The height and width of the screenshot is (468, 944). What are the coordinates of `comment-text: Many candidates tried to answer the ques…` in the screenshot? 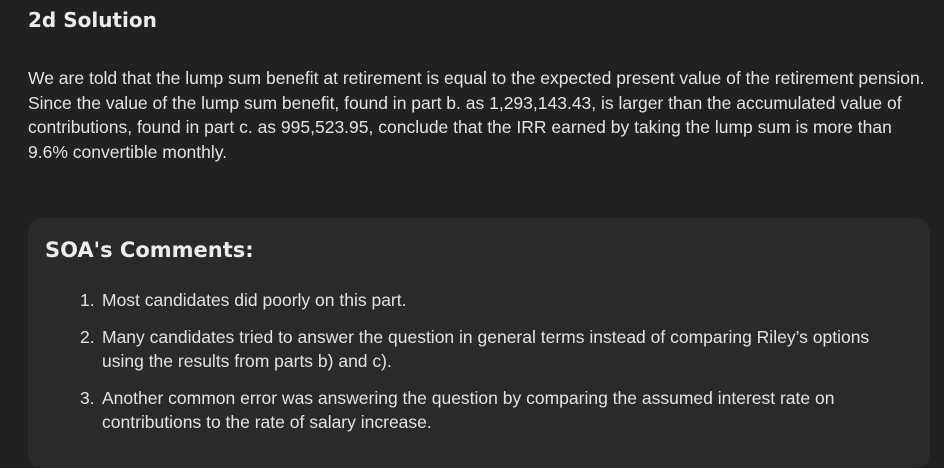 It's located at (486, 349).